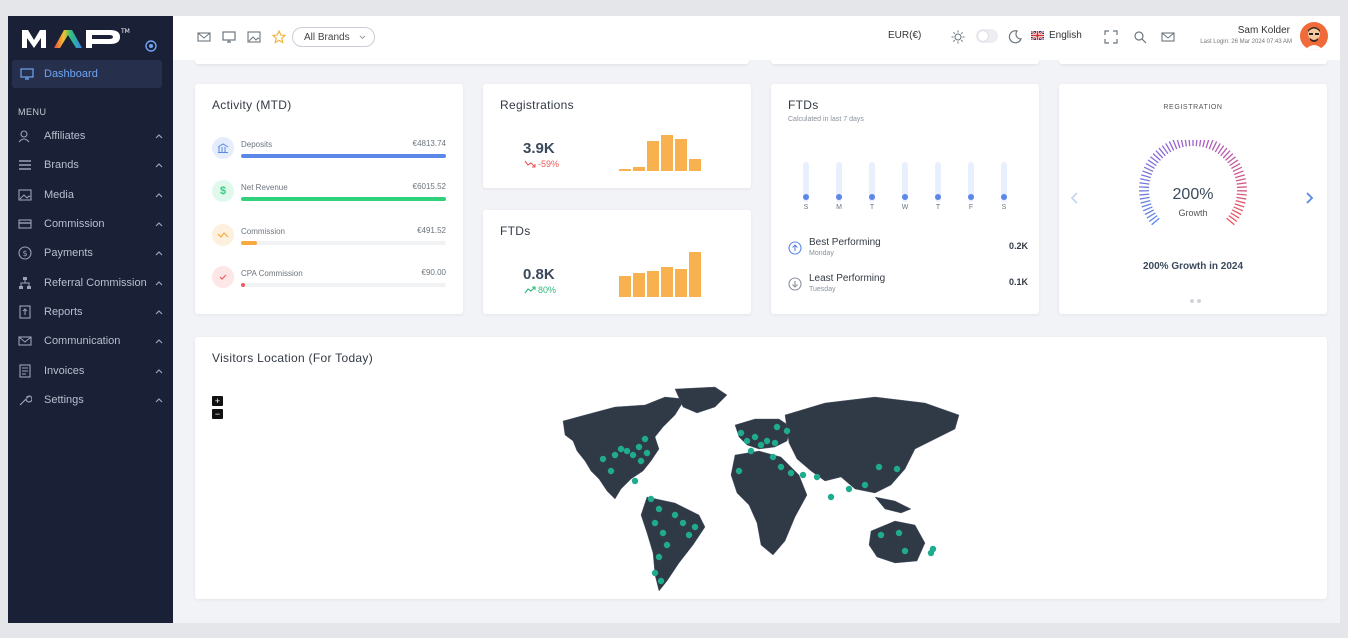 This screenshot has height=638, width=1348. Describe the element at coordinates (1075, 198) in the screenshot. I see `chevron-left-icon` at that location.